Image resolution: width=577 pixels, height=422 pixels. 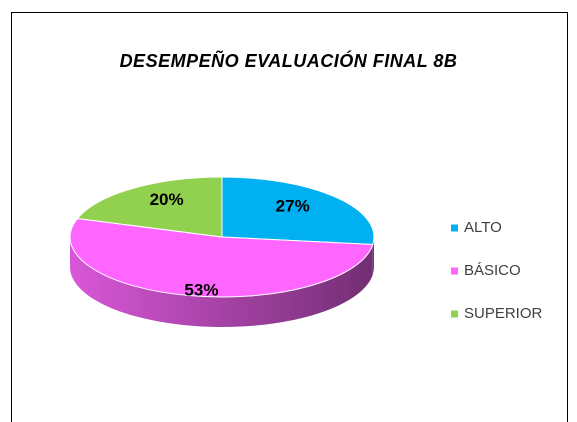 What do you see at coordinates (483, 227) in the screenshot?
I see `legend-label: ALTO` at bounding box center [483, 227].